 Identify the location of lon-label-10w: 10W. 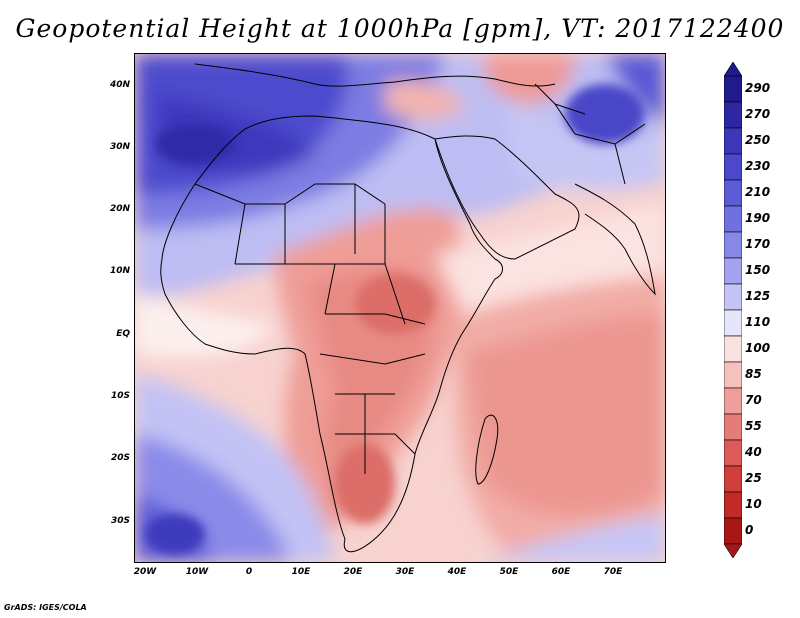
(197, 572).